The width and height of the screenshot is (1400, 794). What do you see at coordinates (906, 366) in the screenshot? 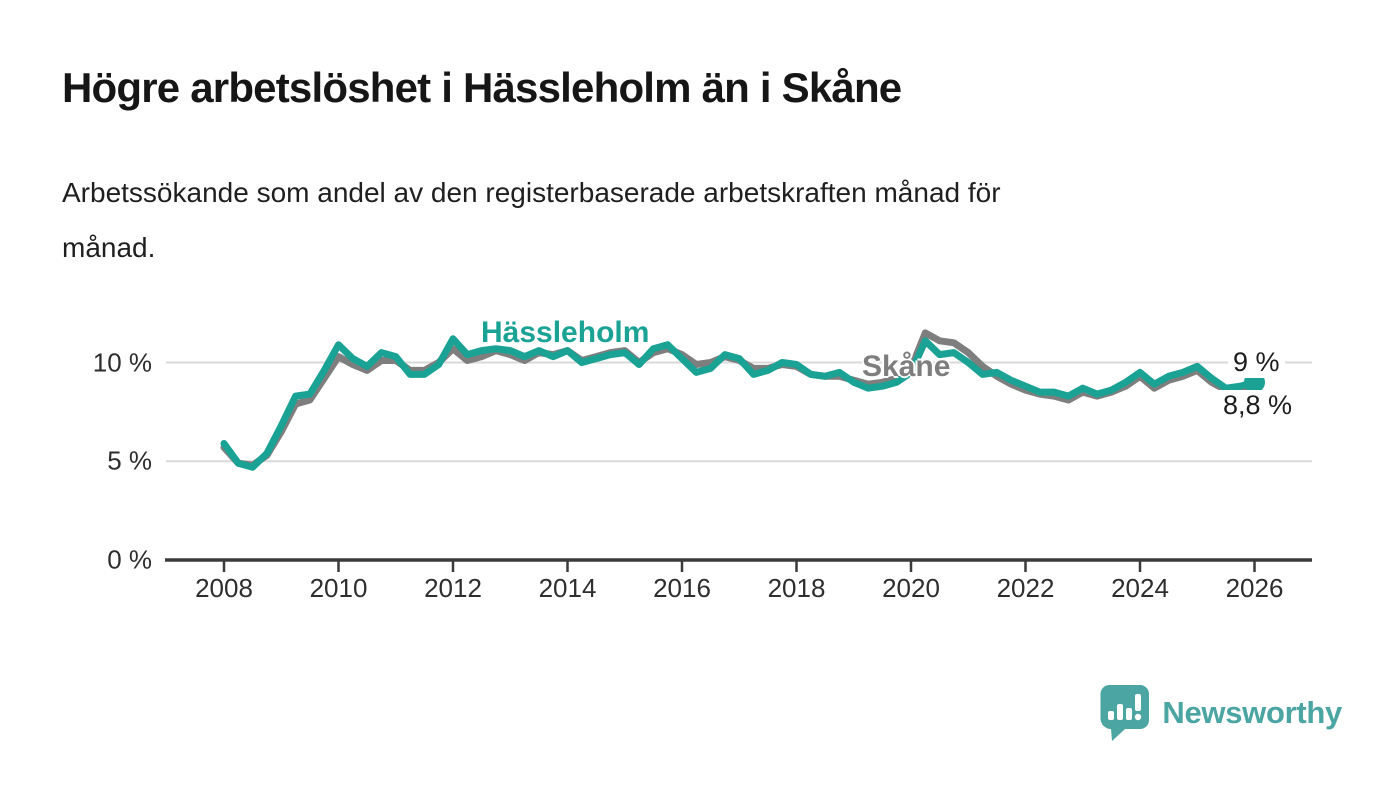
I see `series-label-skane: Skåne` at bounding box center [906, 366].